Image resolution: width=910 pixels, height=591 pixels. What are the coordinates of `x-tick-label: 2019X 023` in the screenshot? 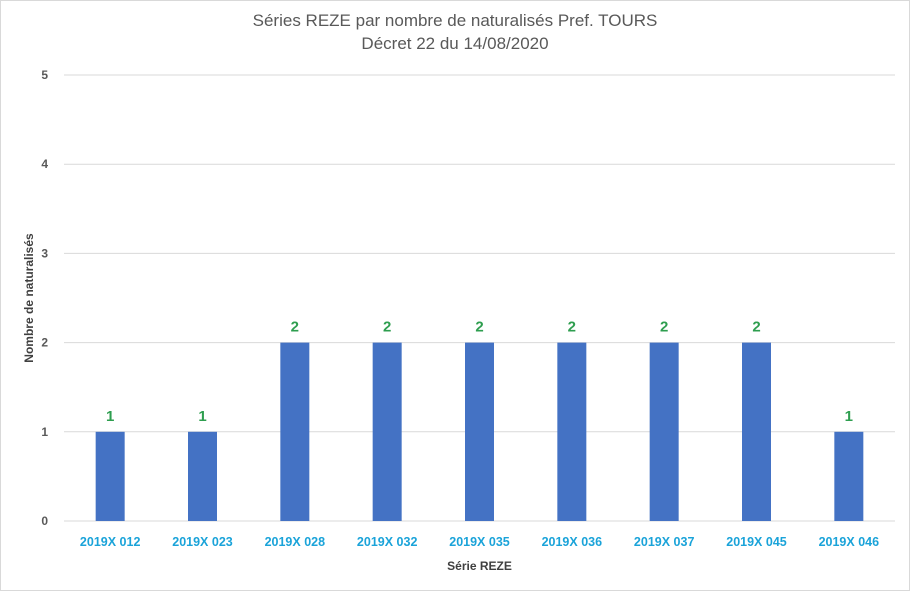 It's located at (202, 542).